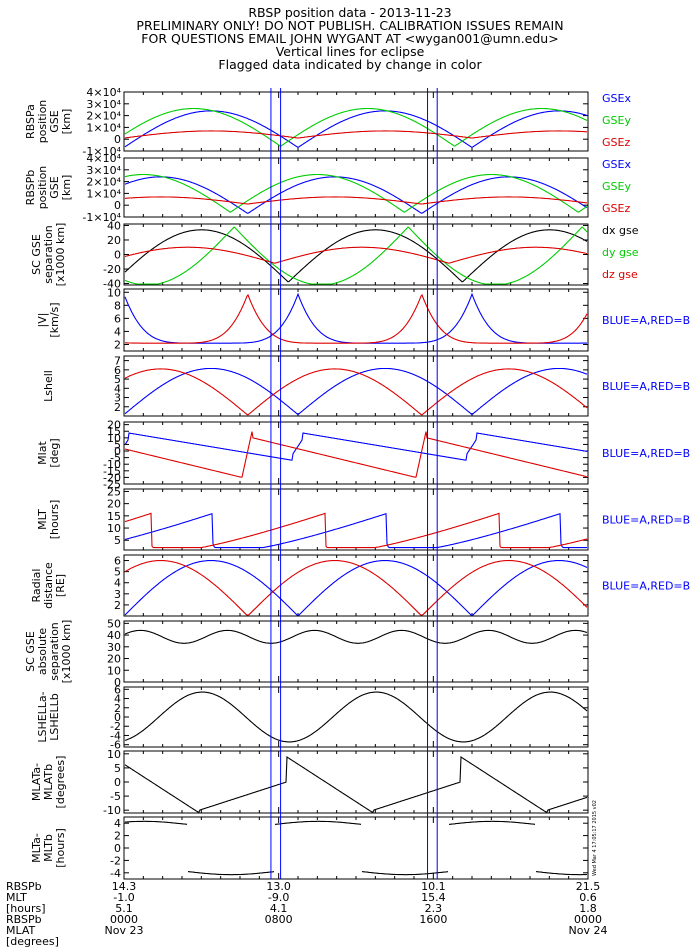  Describe the element at coordinates (588, 886) in the screenshot. I see `x-row-value: 21.5` at that location.